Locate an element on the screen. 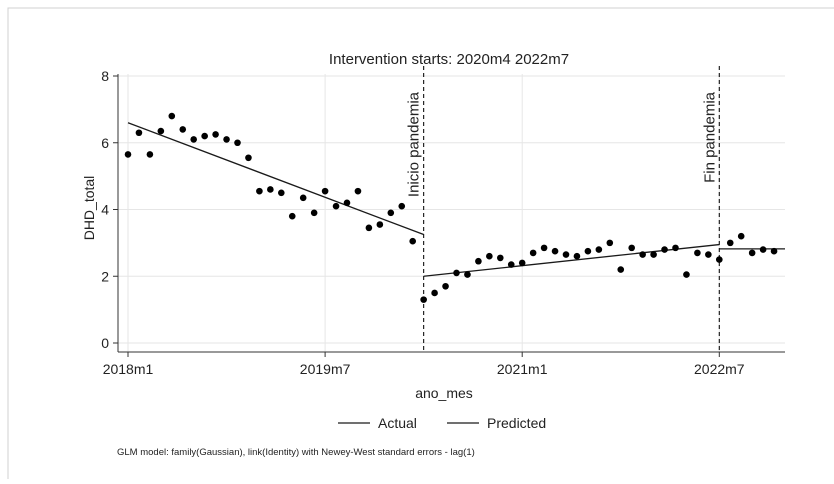 Image resolution: width=834 pixels, height=484 pixels. legend-actual-label: Actual is located at coordinates (397, 423).